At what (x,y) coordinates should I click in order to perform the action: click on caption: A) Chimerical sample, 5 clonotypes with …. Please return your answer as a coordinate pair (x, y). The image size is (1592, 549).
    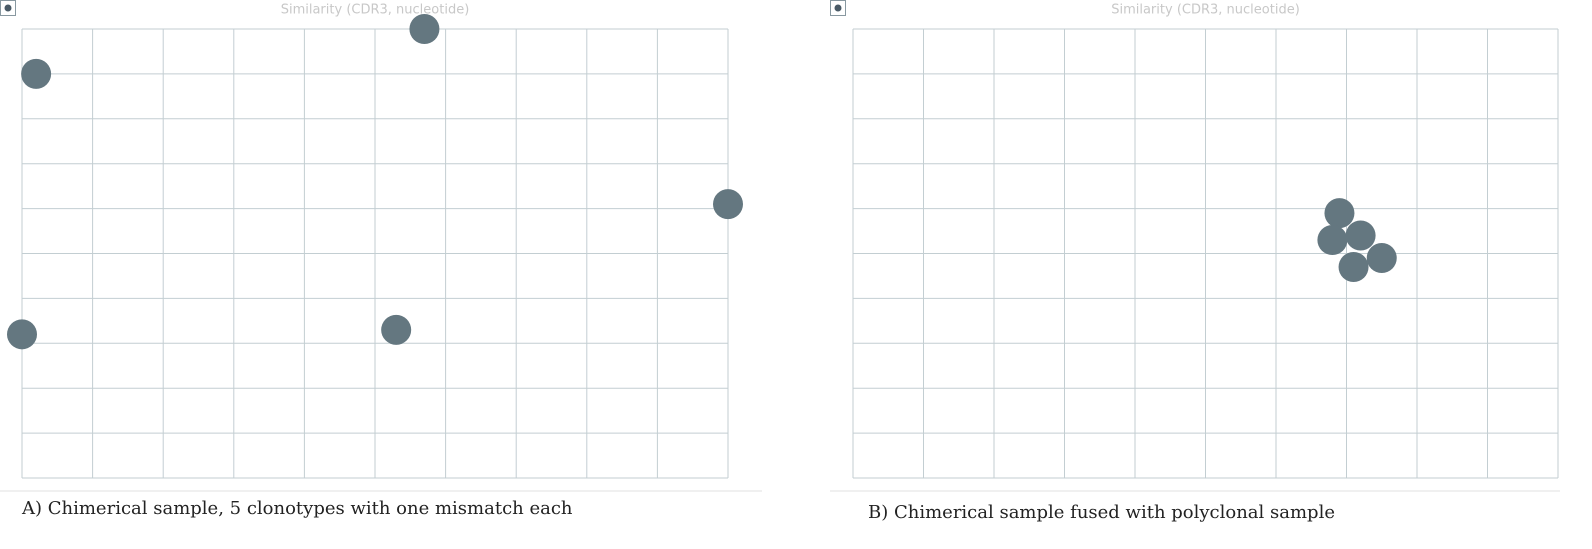
    Looking at the image, I should click on (297, 508).